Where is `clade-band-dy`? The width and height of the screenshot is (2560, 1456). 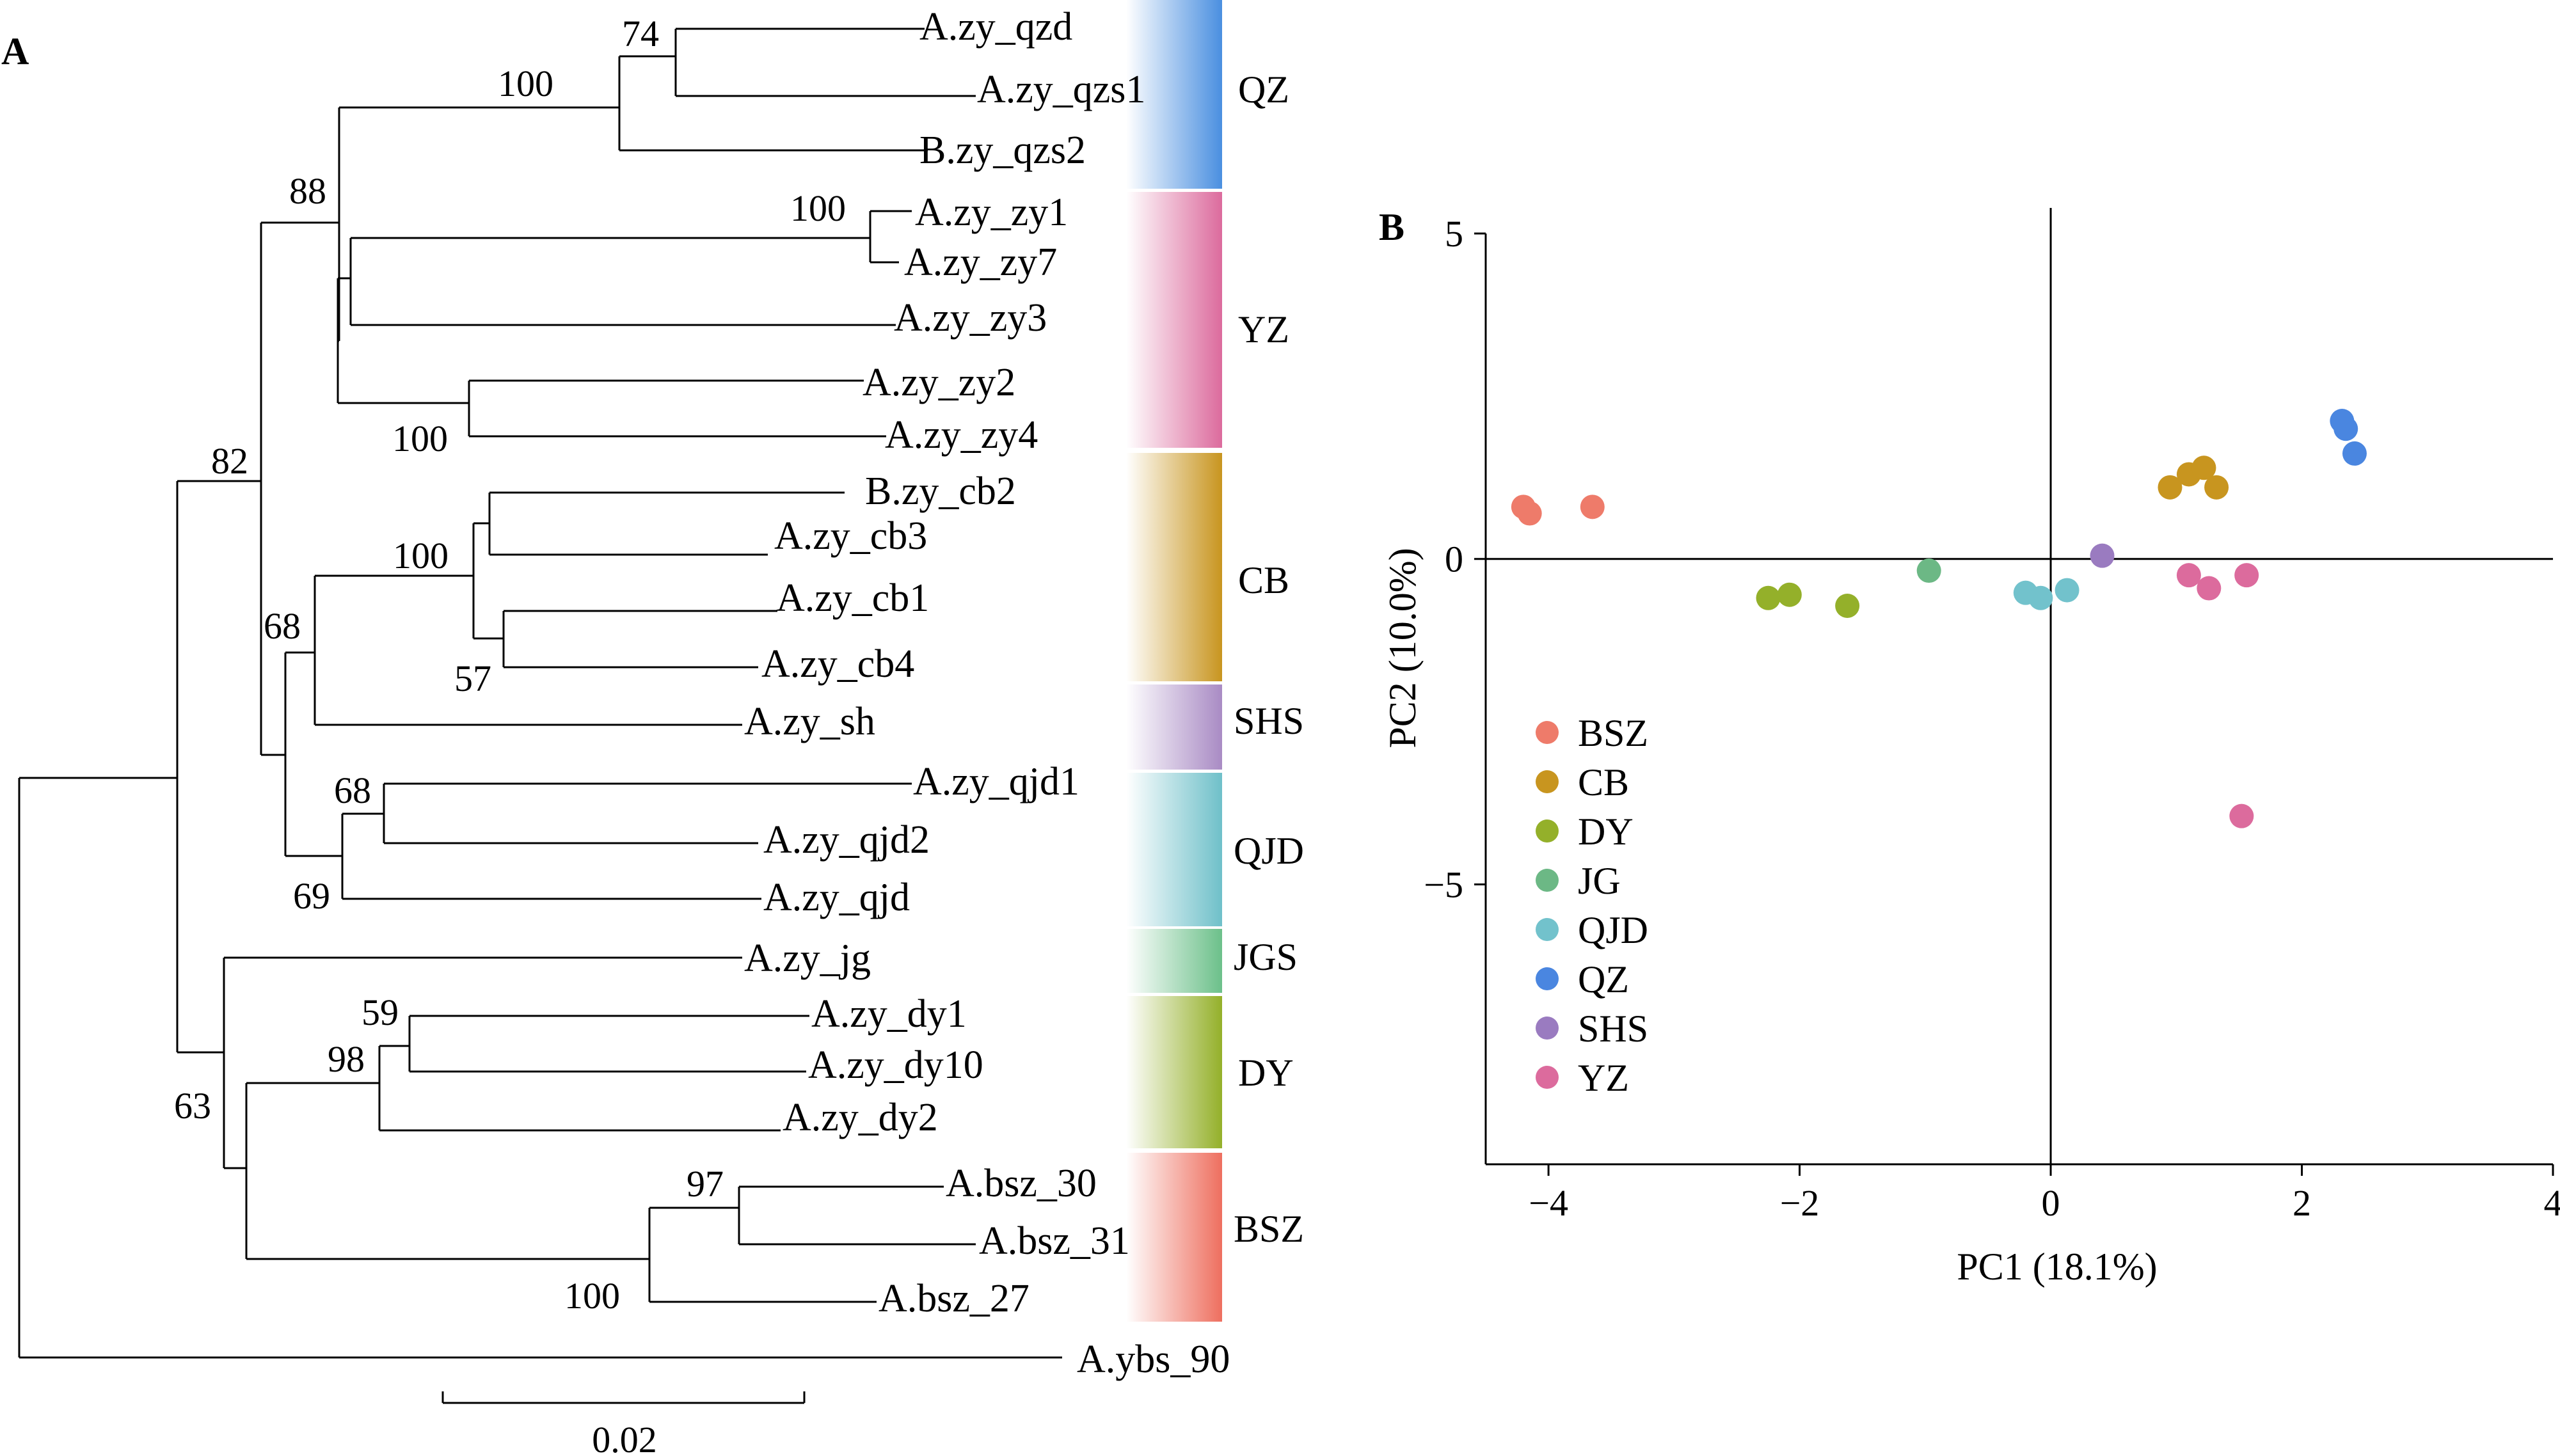
clade-band-dy is located at coordinates (1174, 1072).